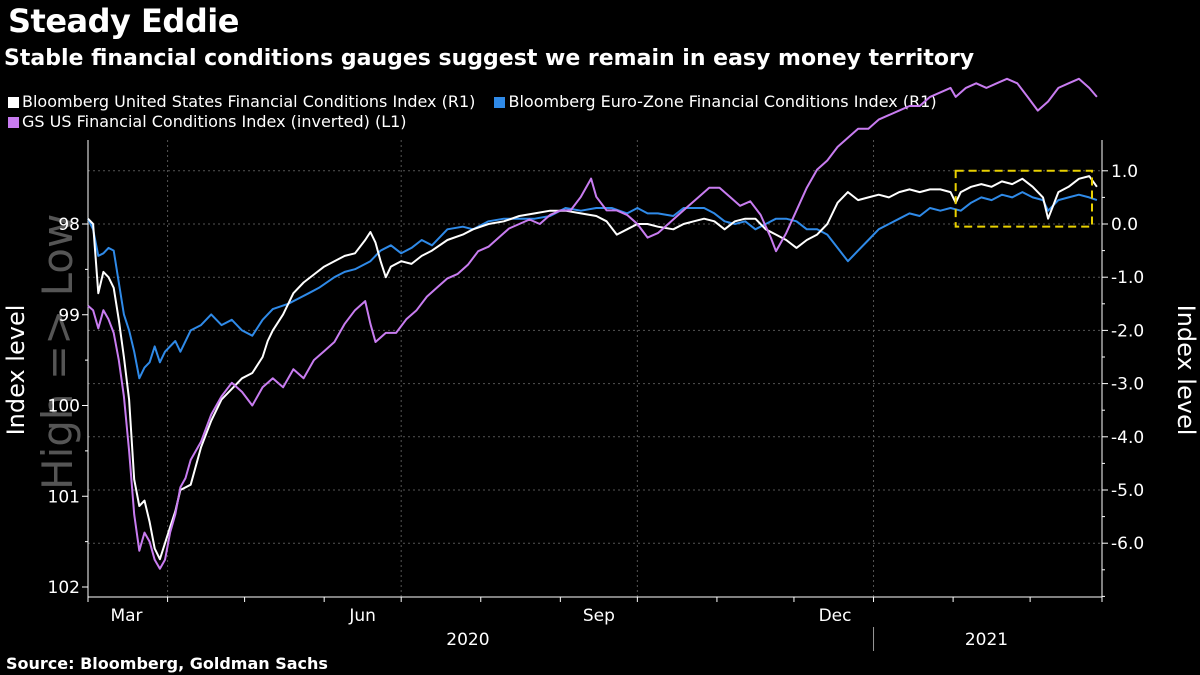 The width and height of the screenshot is (1200, 675). I want to click on left-tick-label: 102, so click(64, 588).